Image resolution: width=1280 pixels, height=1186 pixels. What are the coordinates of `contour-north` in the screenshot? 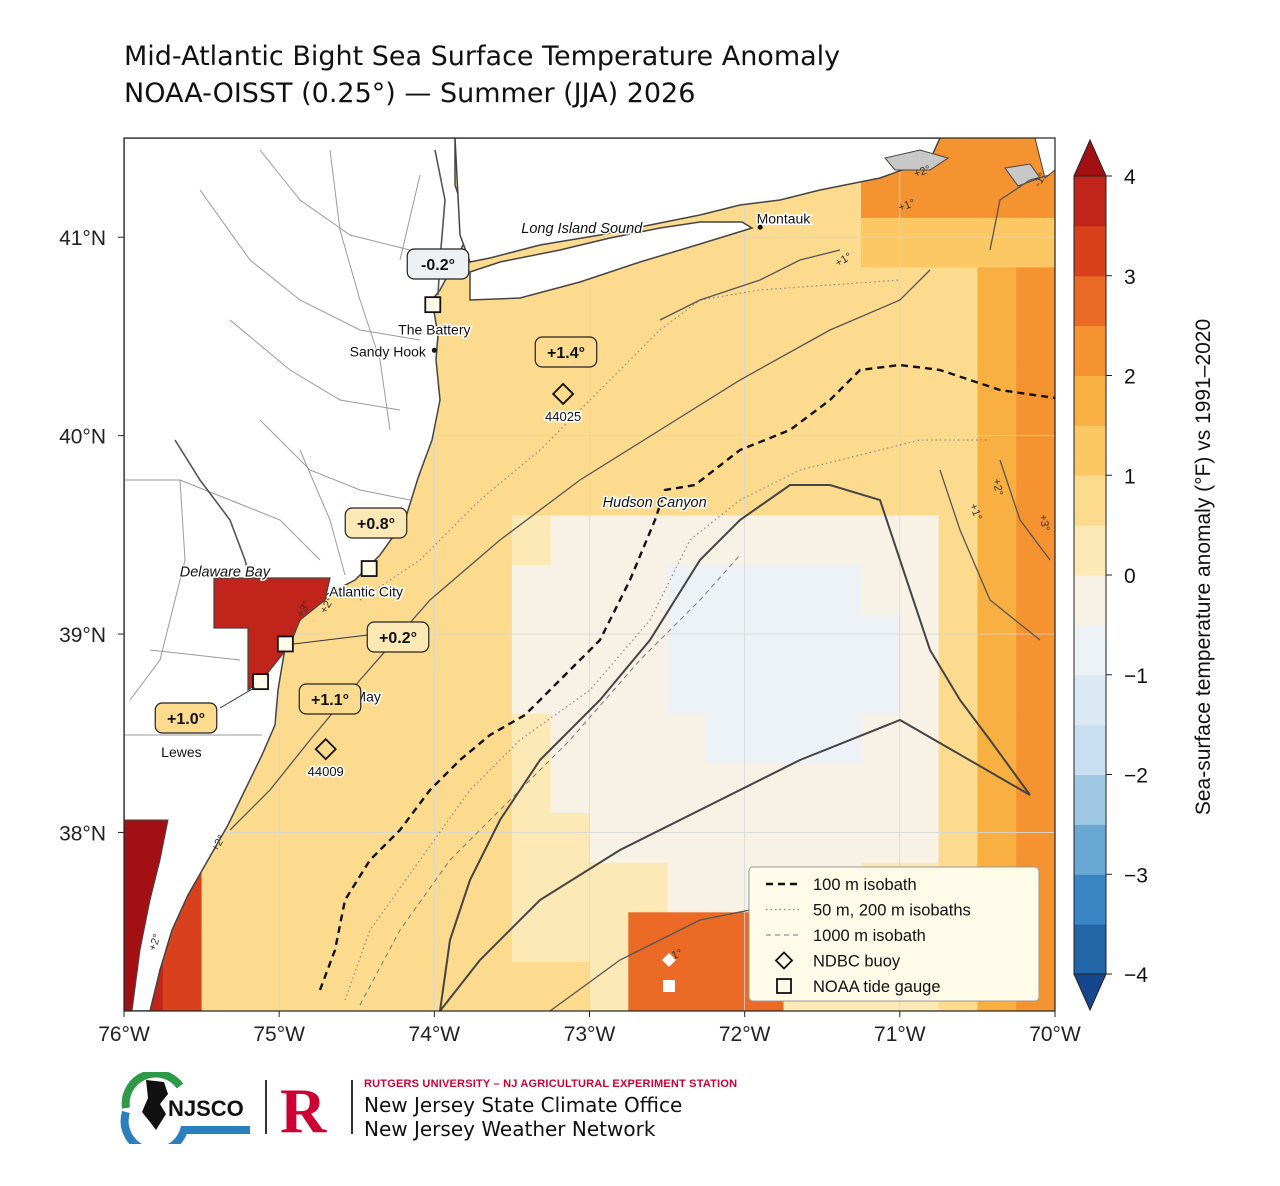 It's located at (750, 285).